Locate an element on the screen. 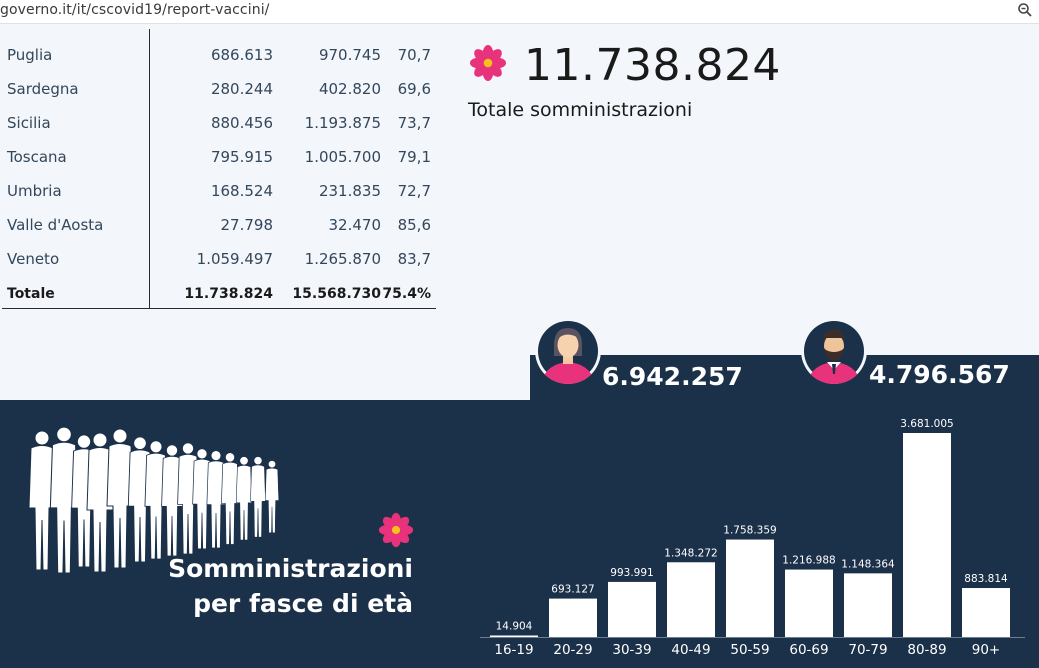 The height and width of the screenshot is (668, 1039). total-administrations-value: 11.738.824 is located at coordinates (652, 65).